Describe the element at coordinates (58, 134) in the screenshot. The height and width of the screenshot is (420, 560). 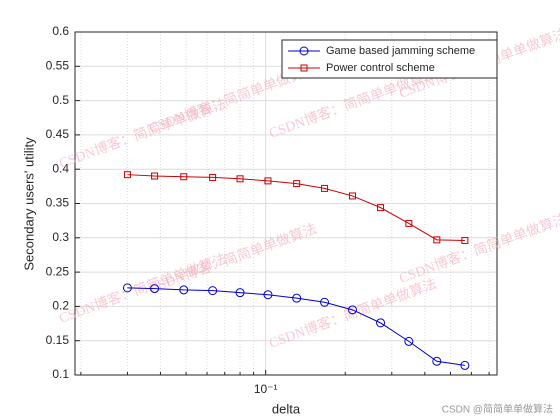
I see `y-tick-label: 0.45` at that location.